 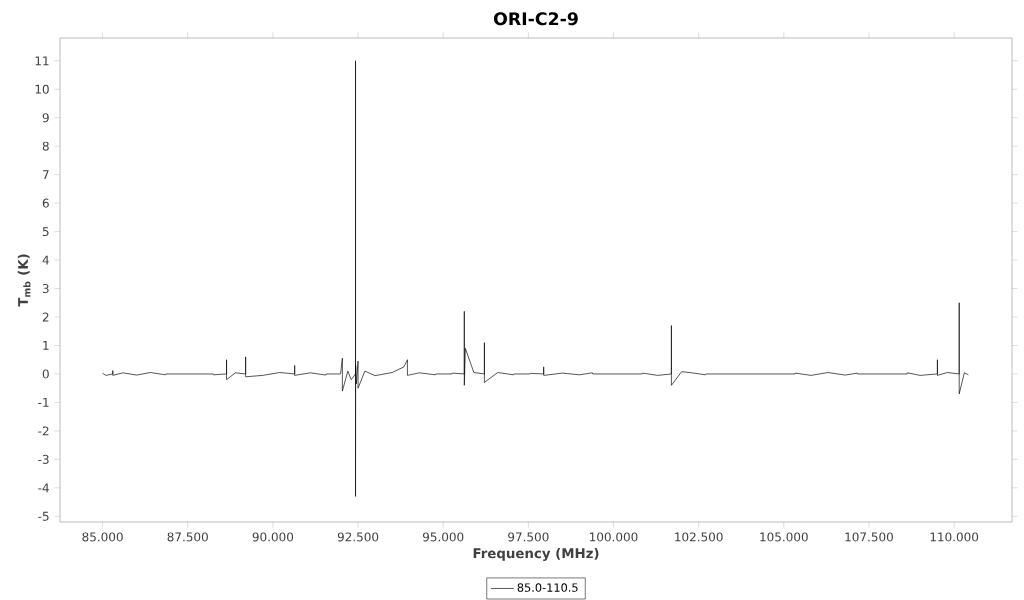 What do you see at coordinates (102, 537) in the screenshot?
I see `x-tick-label: 85.000` at bounding box center [102, 537].